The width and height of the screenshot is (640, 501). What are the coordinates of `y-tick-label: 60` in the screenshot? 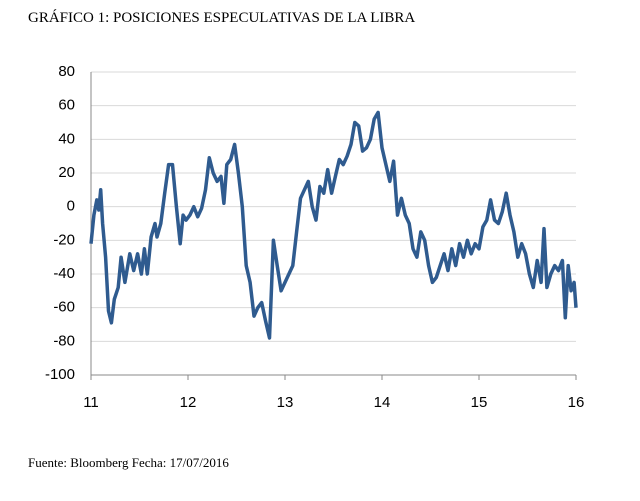 It's located at (66, 105).